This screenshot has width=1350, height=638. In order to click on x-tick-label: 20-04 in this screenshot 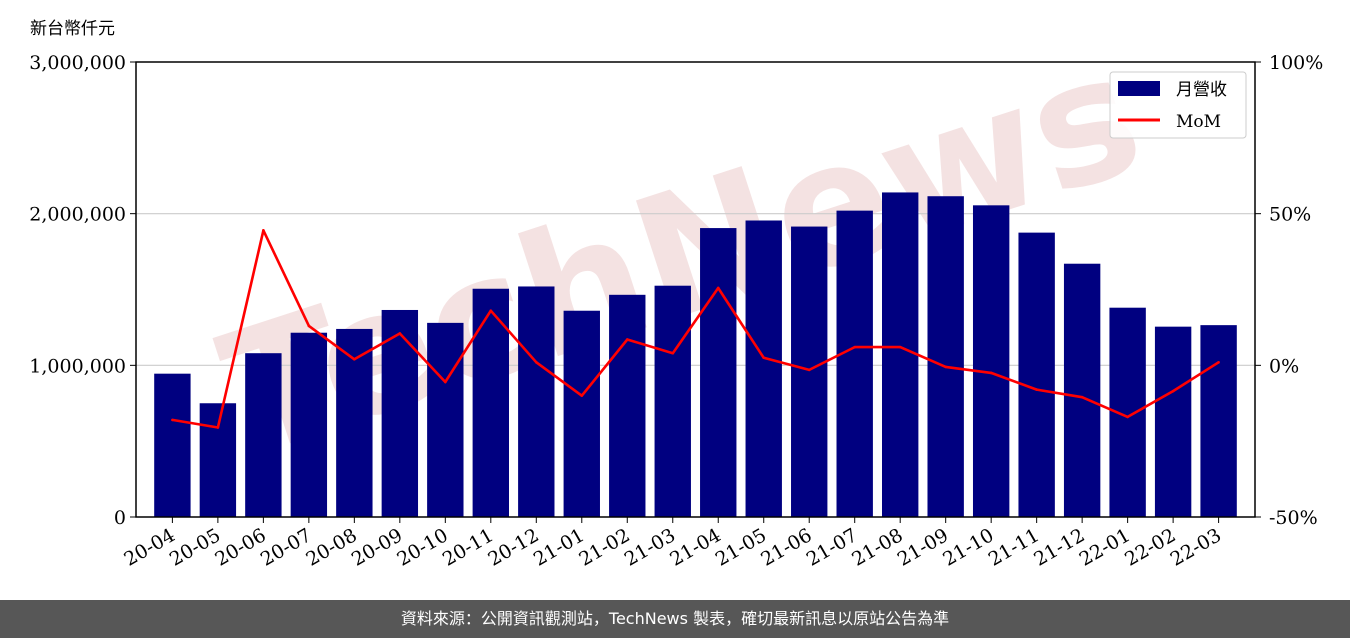, I will do `click(149, 547)`.